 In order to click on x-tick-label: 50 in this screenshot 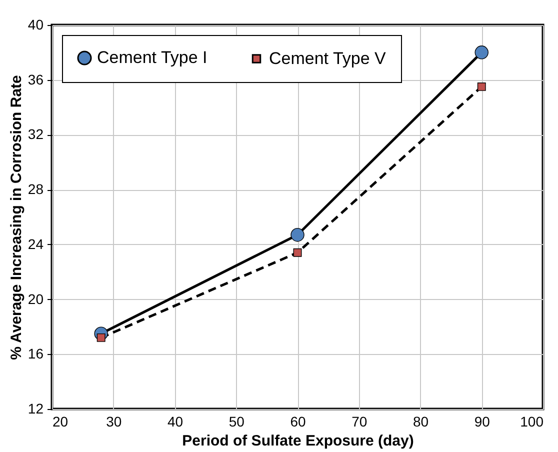, I will do `click(236, 422)`.